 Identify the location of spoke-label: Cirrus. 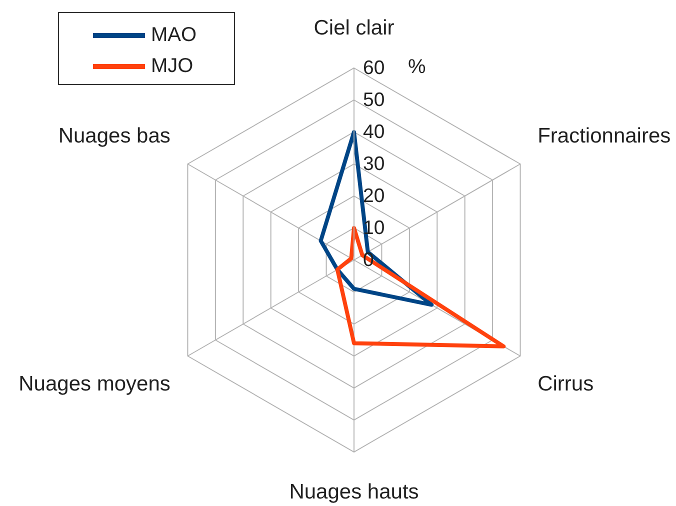
(566, 384).